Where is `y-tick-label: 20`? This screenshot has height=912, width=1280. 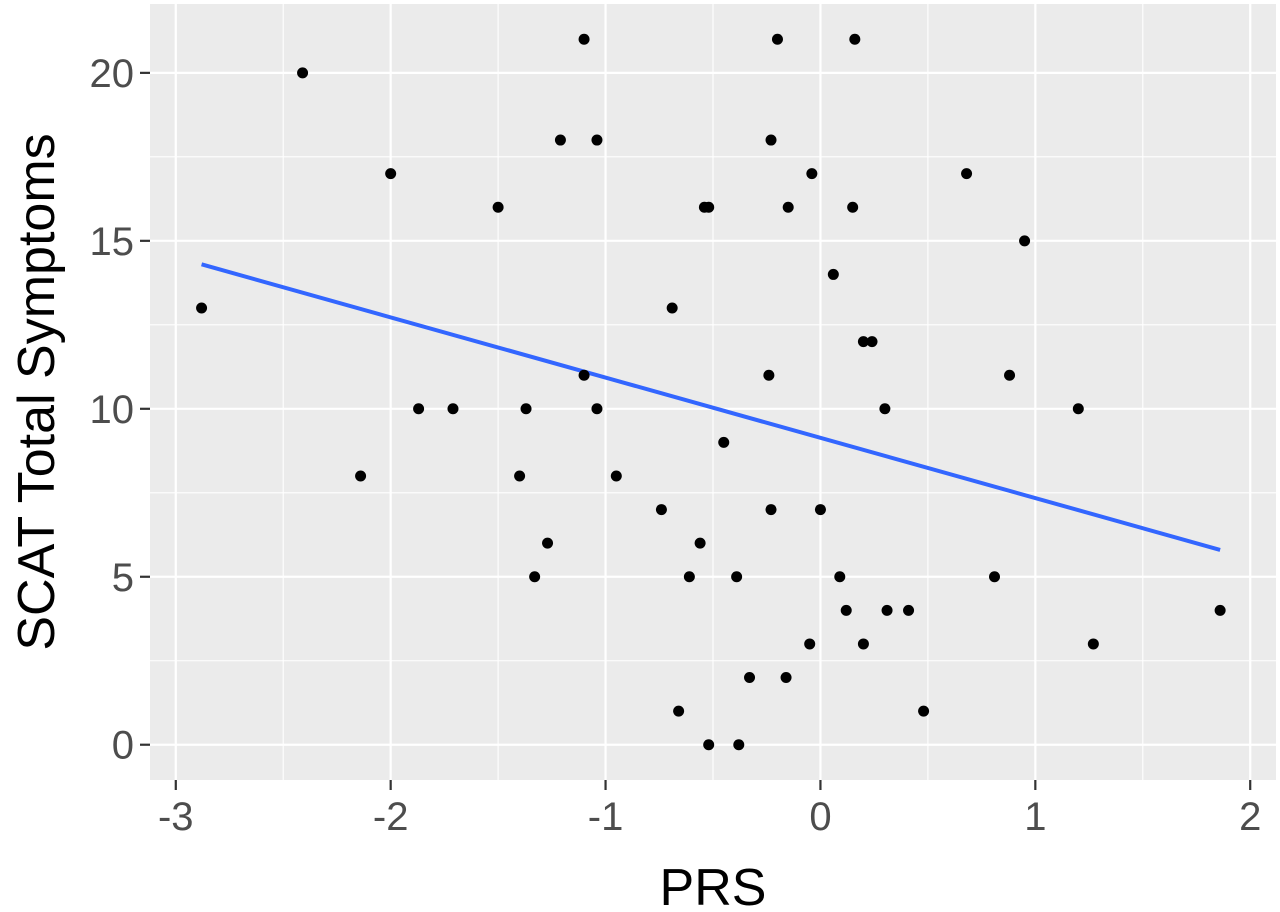 y-tick-label: 20 is located at coordinates (112, 74).